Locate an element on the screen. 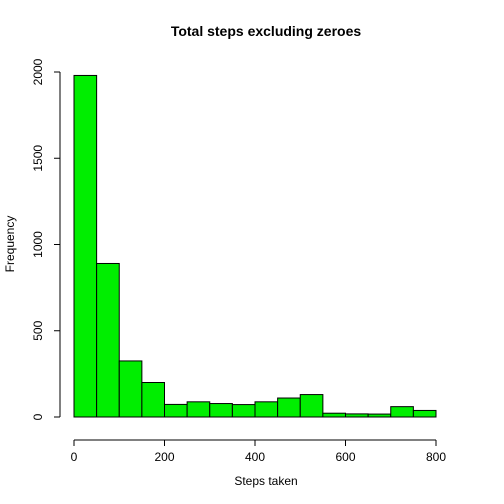 This screenshot has height=504, width=504. y-tick-label: 2000 is located at coordinates (38, 71).